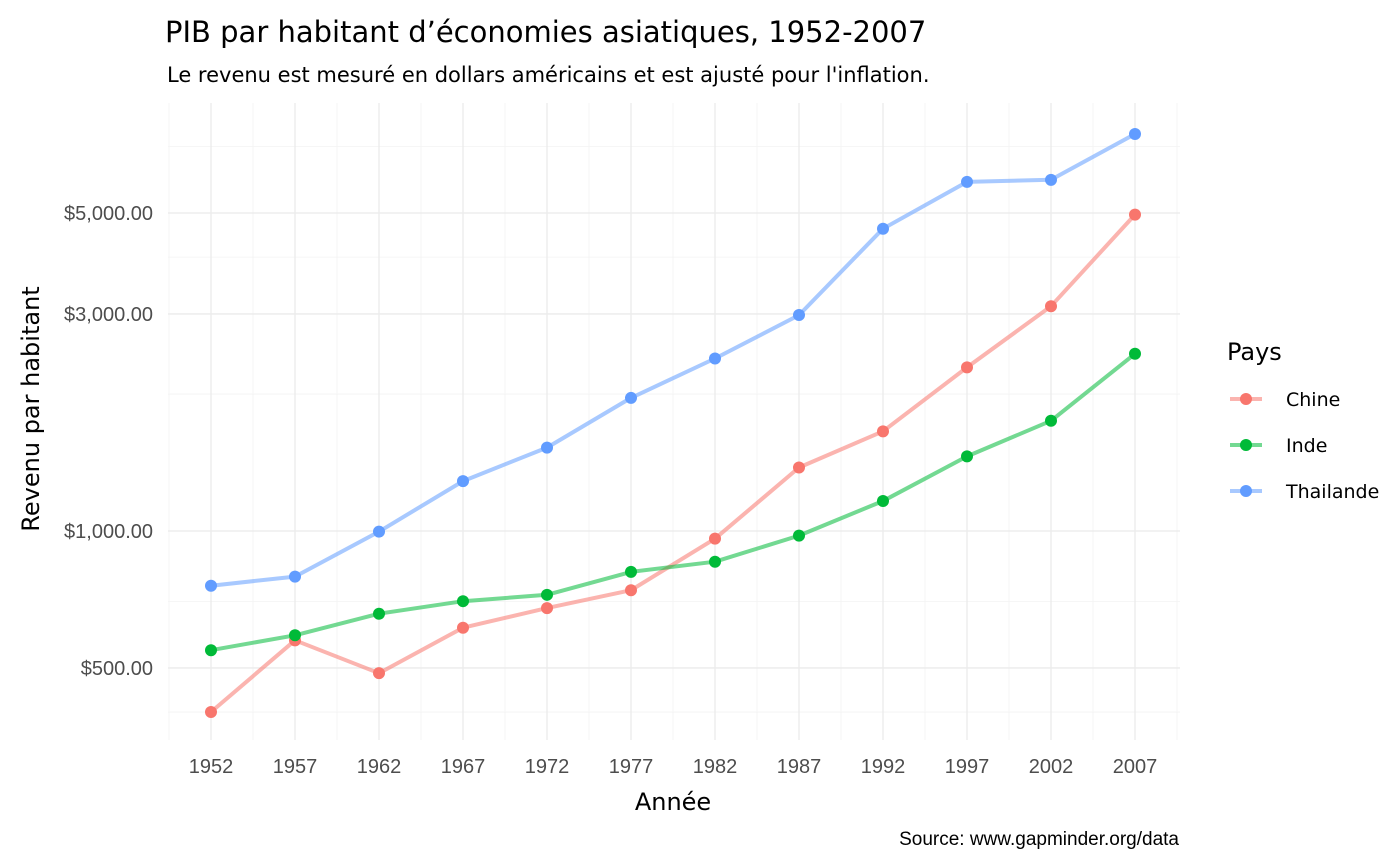 The image size is (1400, 865). Describe the element at coordinates (31, 408) in the screenshot. I see `y-axis-title: Revenu par habitant` at that location.